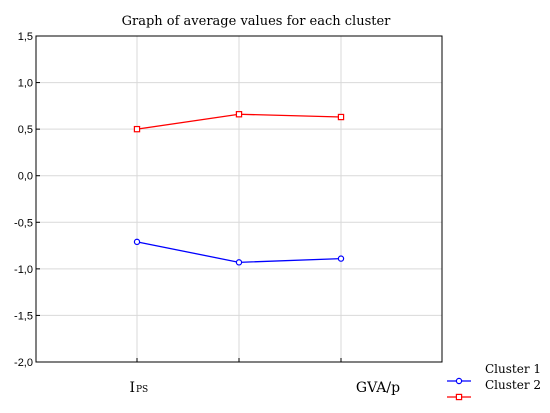 This screenshot has height=413, width=550. What do you see at coordinates (264, 377) in the screenshot?
I see `x-axis: I PS GVA/p` at bounding box center [264, 377].